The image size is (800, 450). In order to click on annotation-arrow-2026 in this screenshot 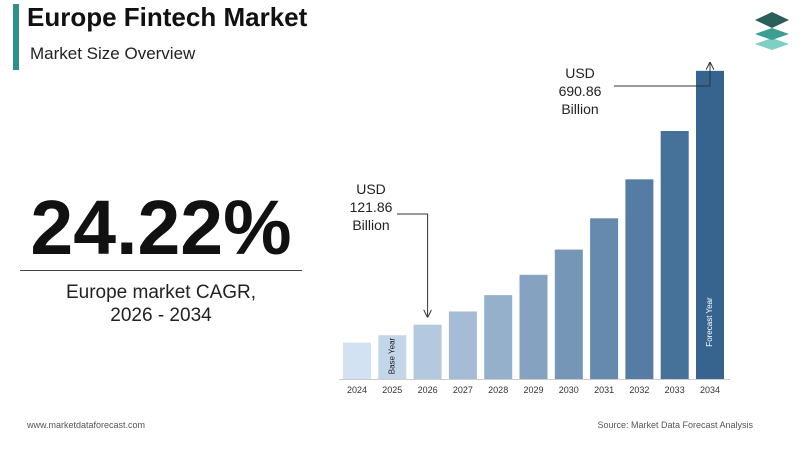, I will do `click(412, 265)`.